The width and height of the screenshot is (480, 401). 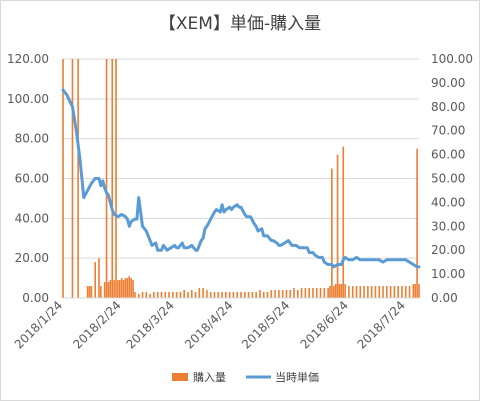 I want to click on right-tick-label: 90.00, so click(x=448, y=83).